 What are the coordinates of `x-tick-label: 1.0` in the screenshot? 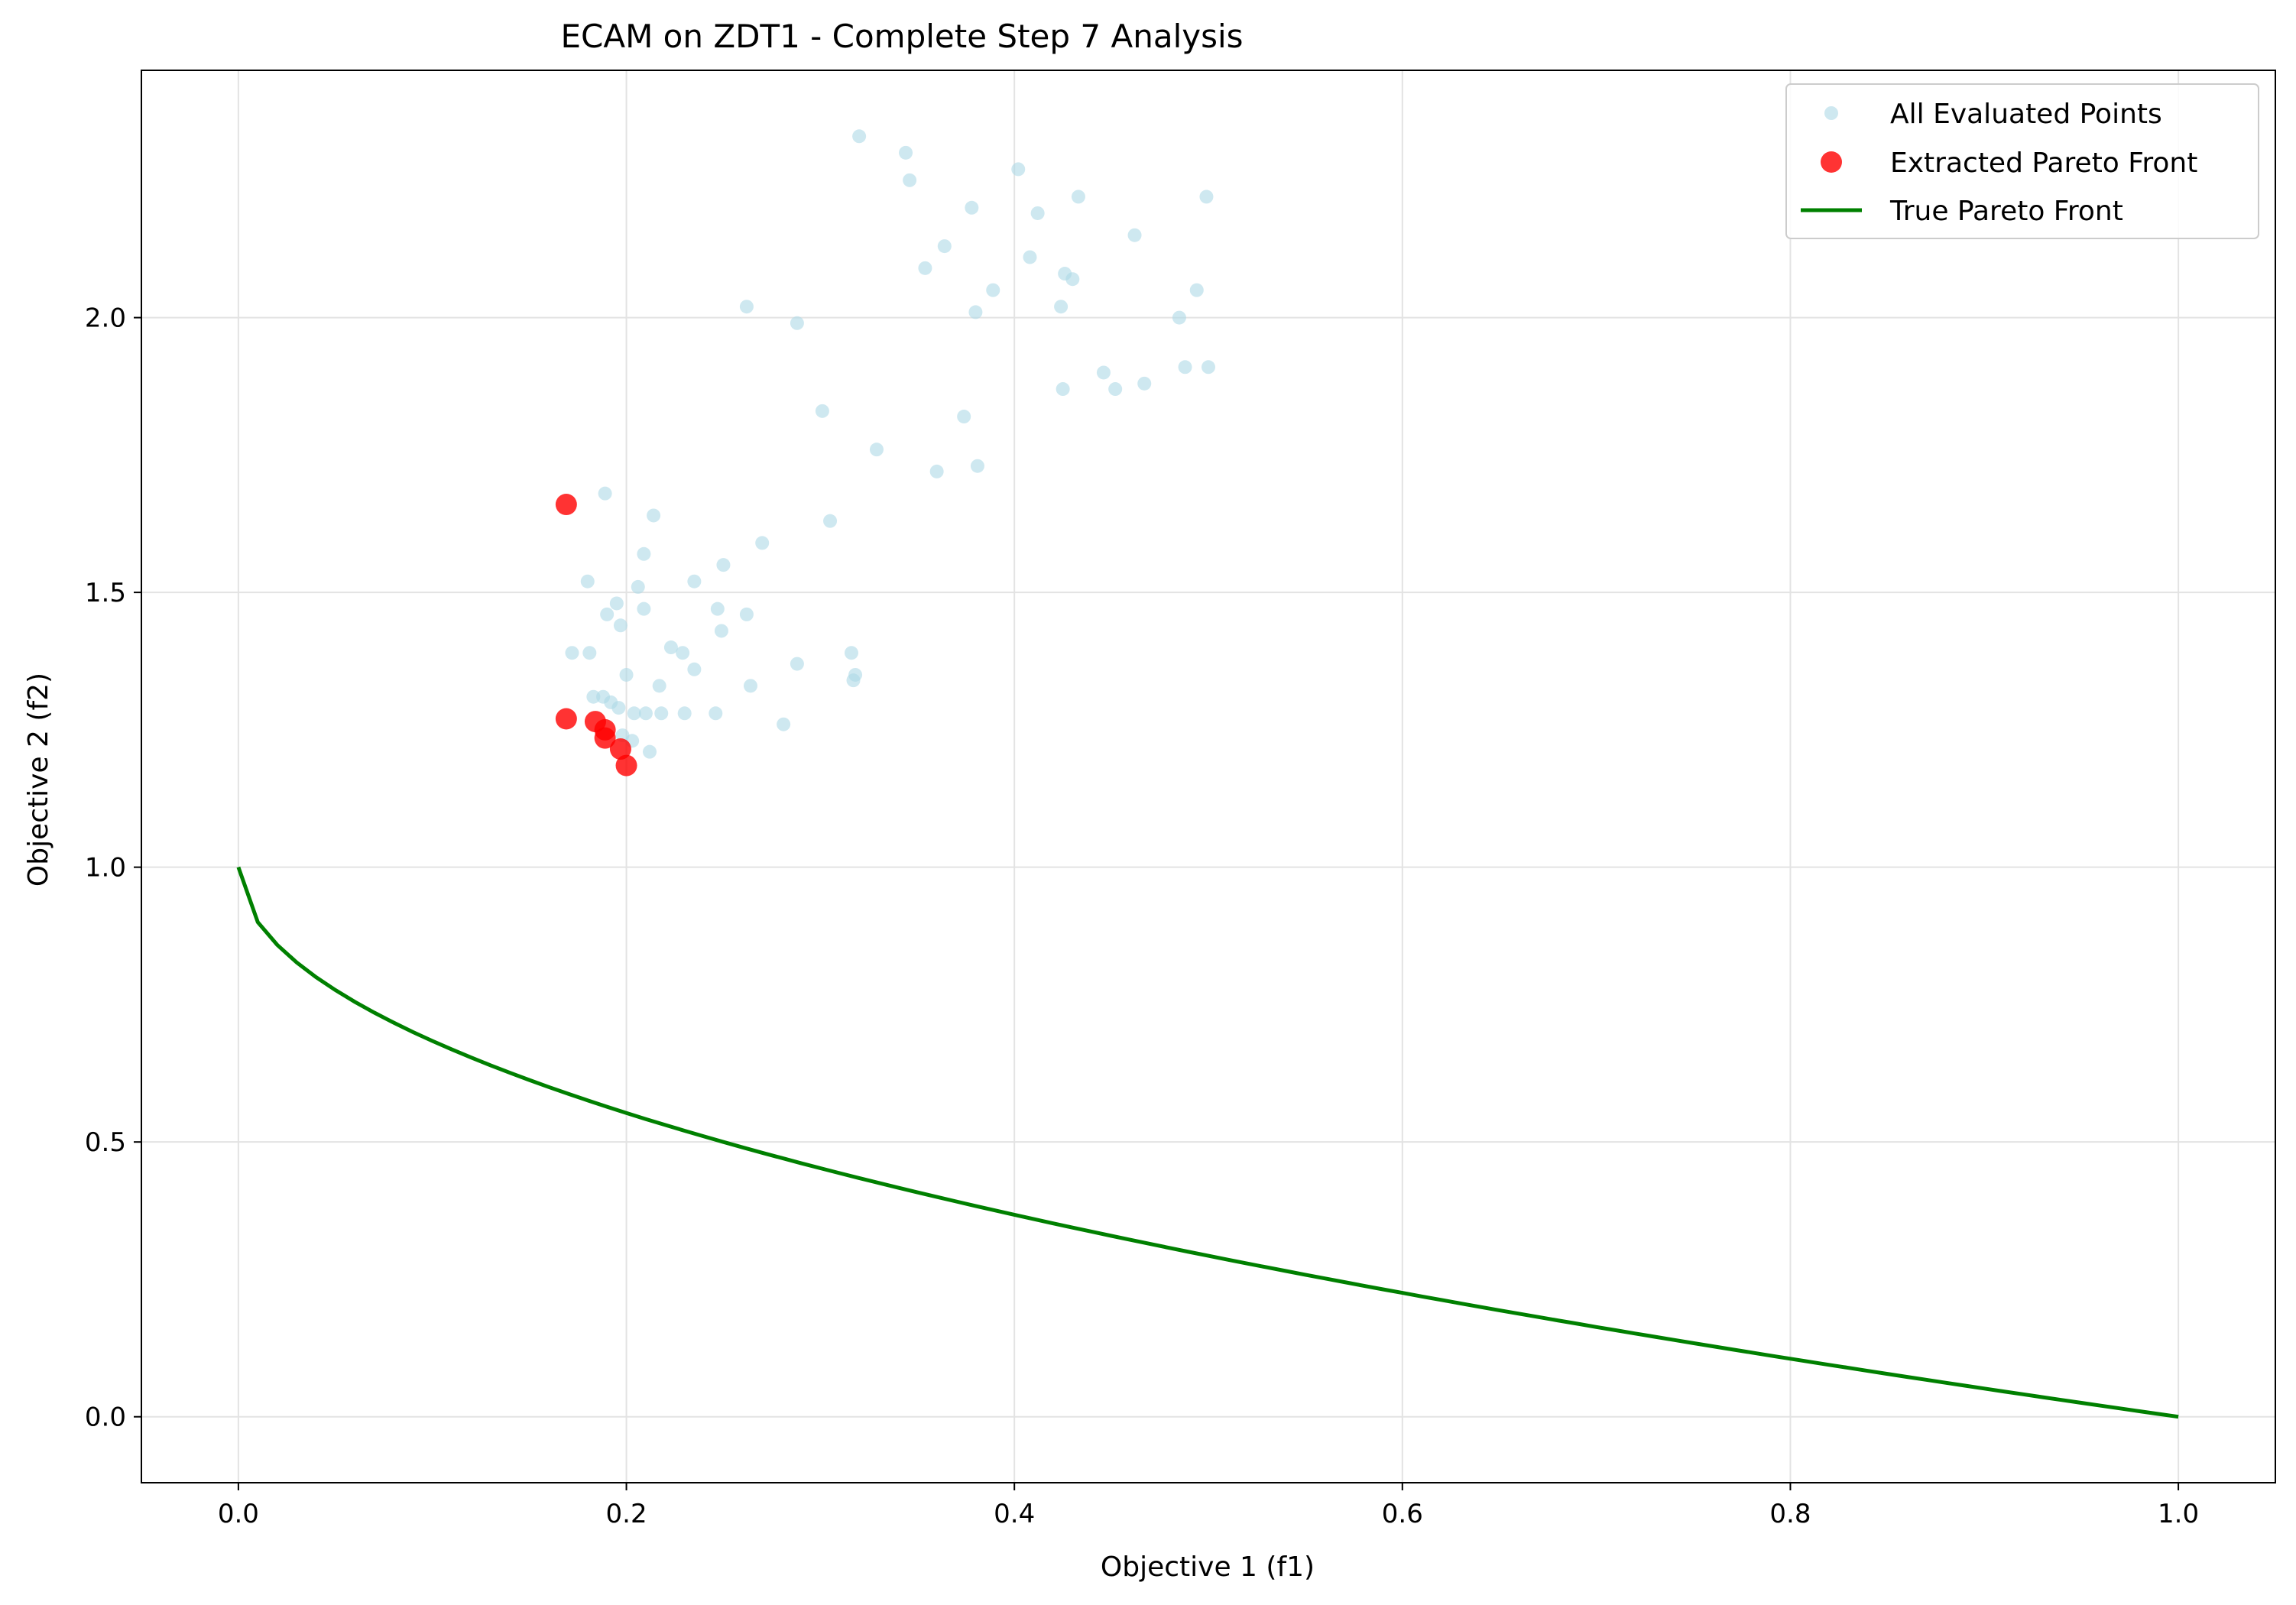 It's located at (2178, 1514).